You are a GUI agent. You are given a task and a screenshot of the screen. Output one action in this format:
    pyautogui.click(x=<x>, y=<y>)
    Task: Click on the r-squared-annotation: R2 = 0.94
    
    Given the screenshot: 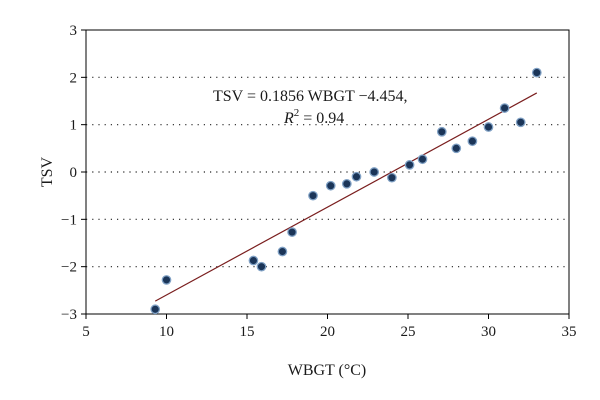 What is the action you would take?
    pyautogui.click(x=313, y=117)
    